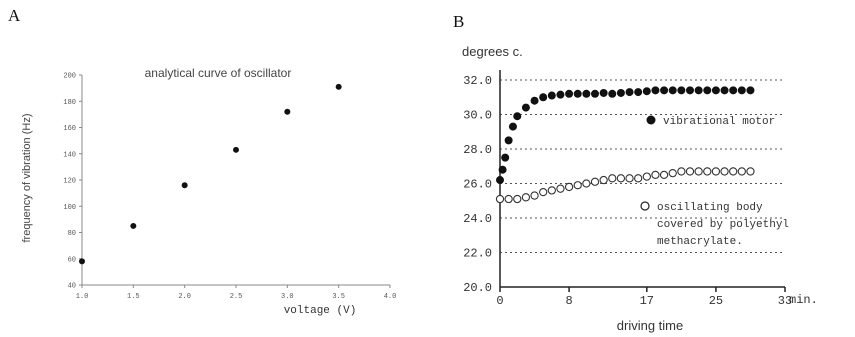 This screenshot has width=855, height=337. Describe the element at coordinates (803, 300) in the screenshot. I see `chart-b-x-unit: min.` at that location.